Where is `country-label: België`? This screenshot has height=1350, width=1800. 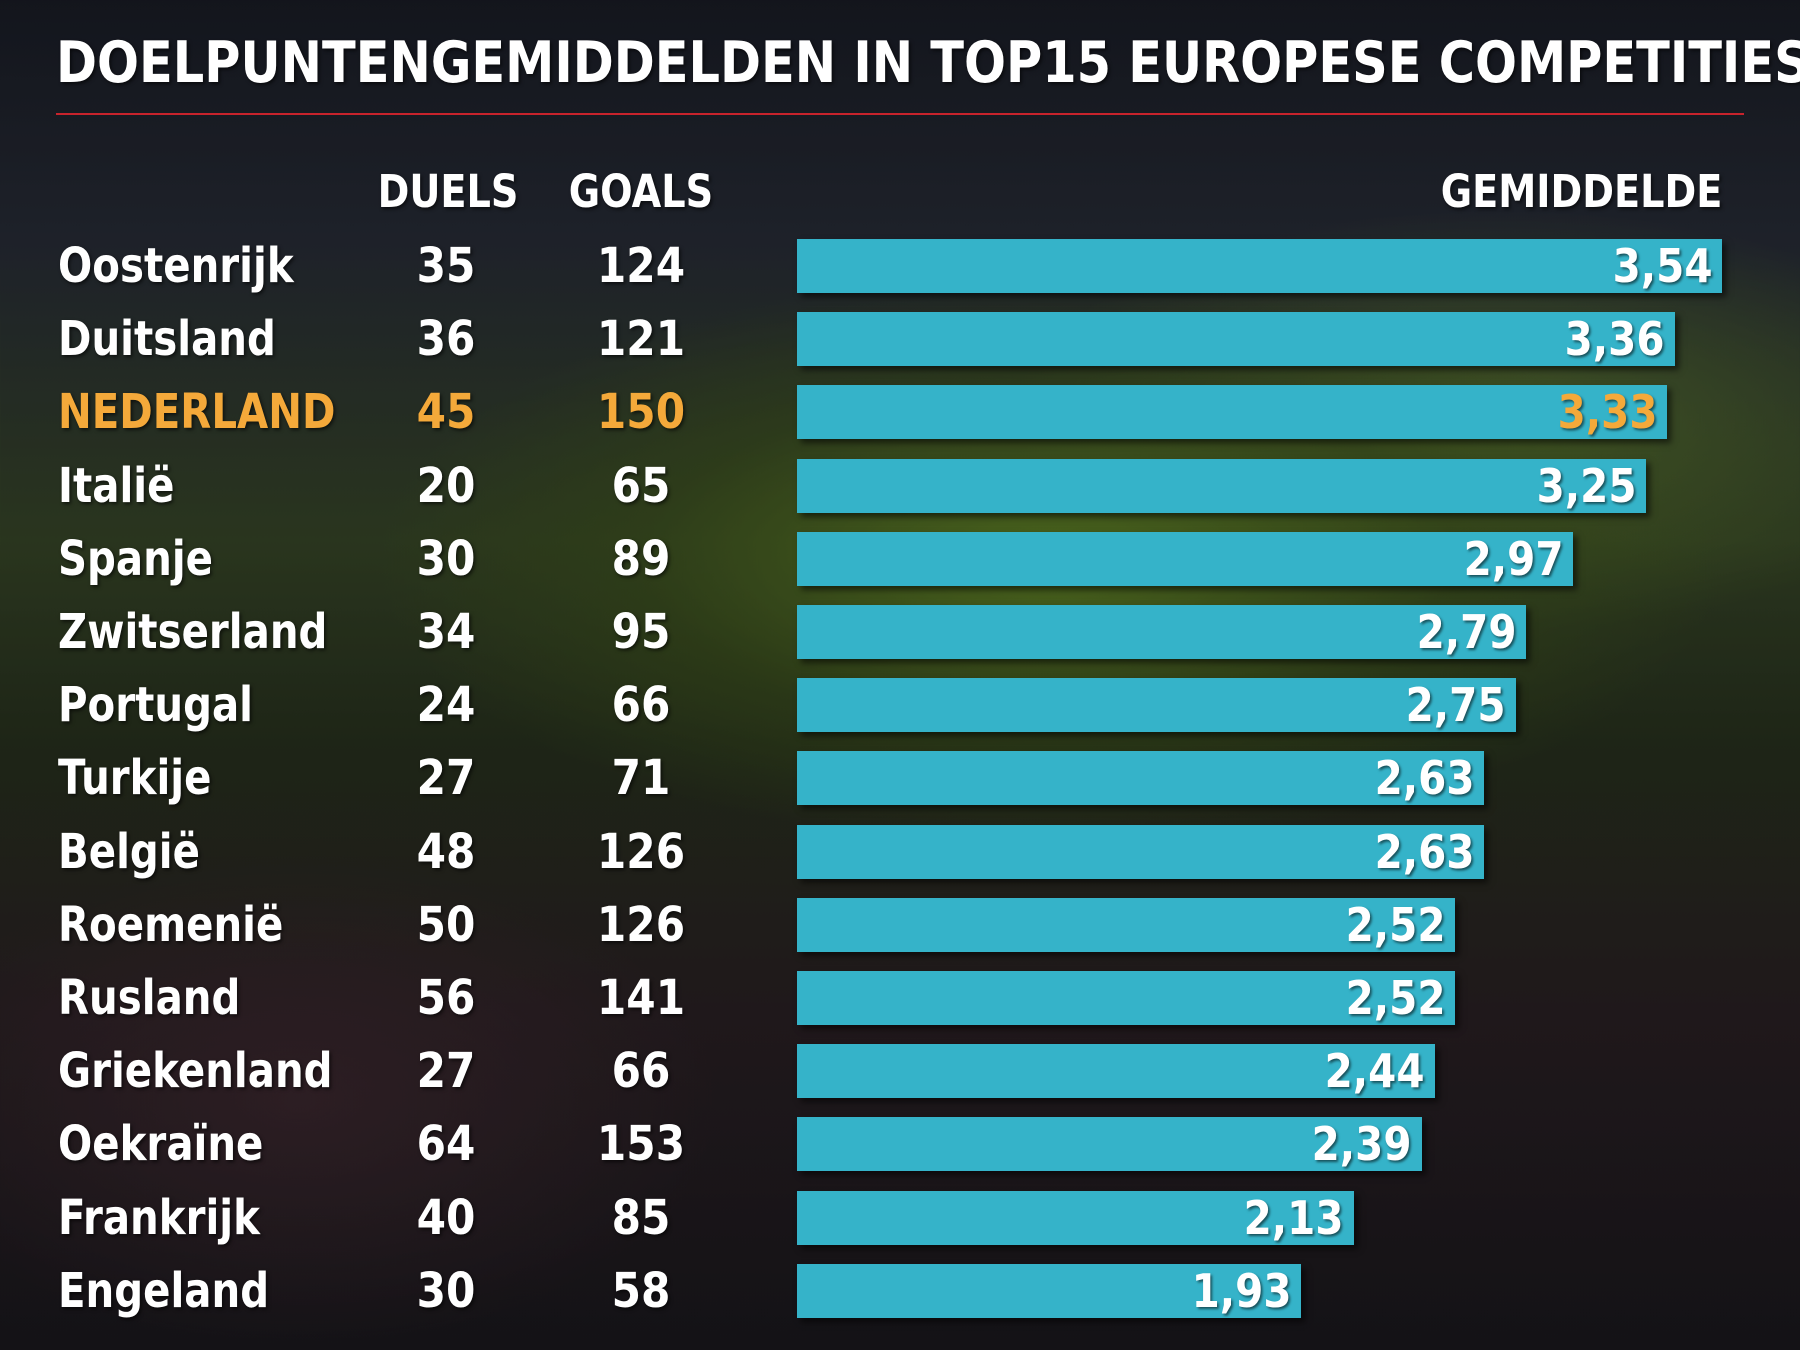
country-label: België is located at coordinates (129, 851).